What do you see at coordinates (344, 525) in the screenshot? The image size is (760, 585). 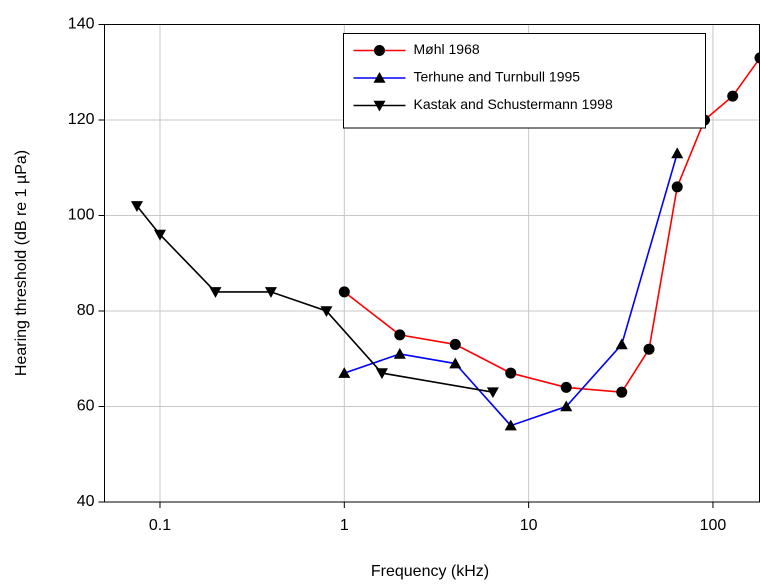 I see `x-tick-label: 1` at bounding box center [344, 525].